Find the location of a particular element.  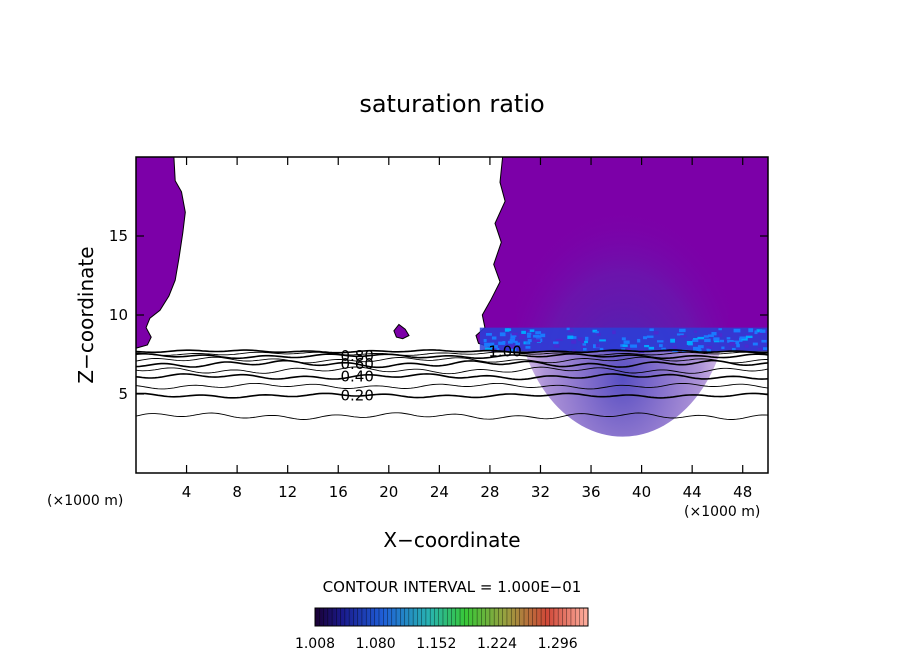

x-tick-label: 20 is located at coordinates (388, 492).